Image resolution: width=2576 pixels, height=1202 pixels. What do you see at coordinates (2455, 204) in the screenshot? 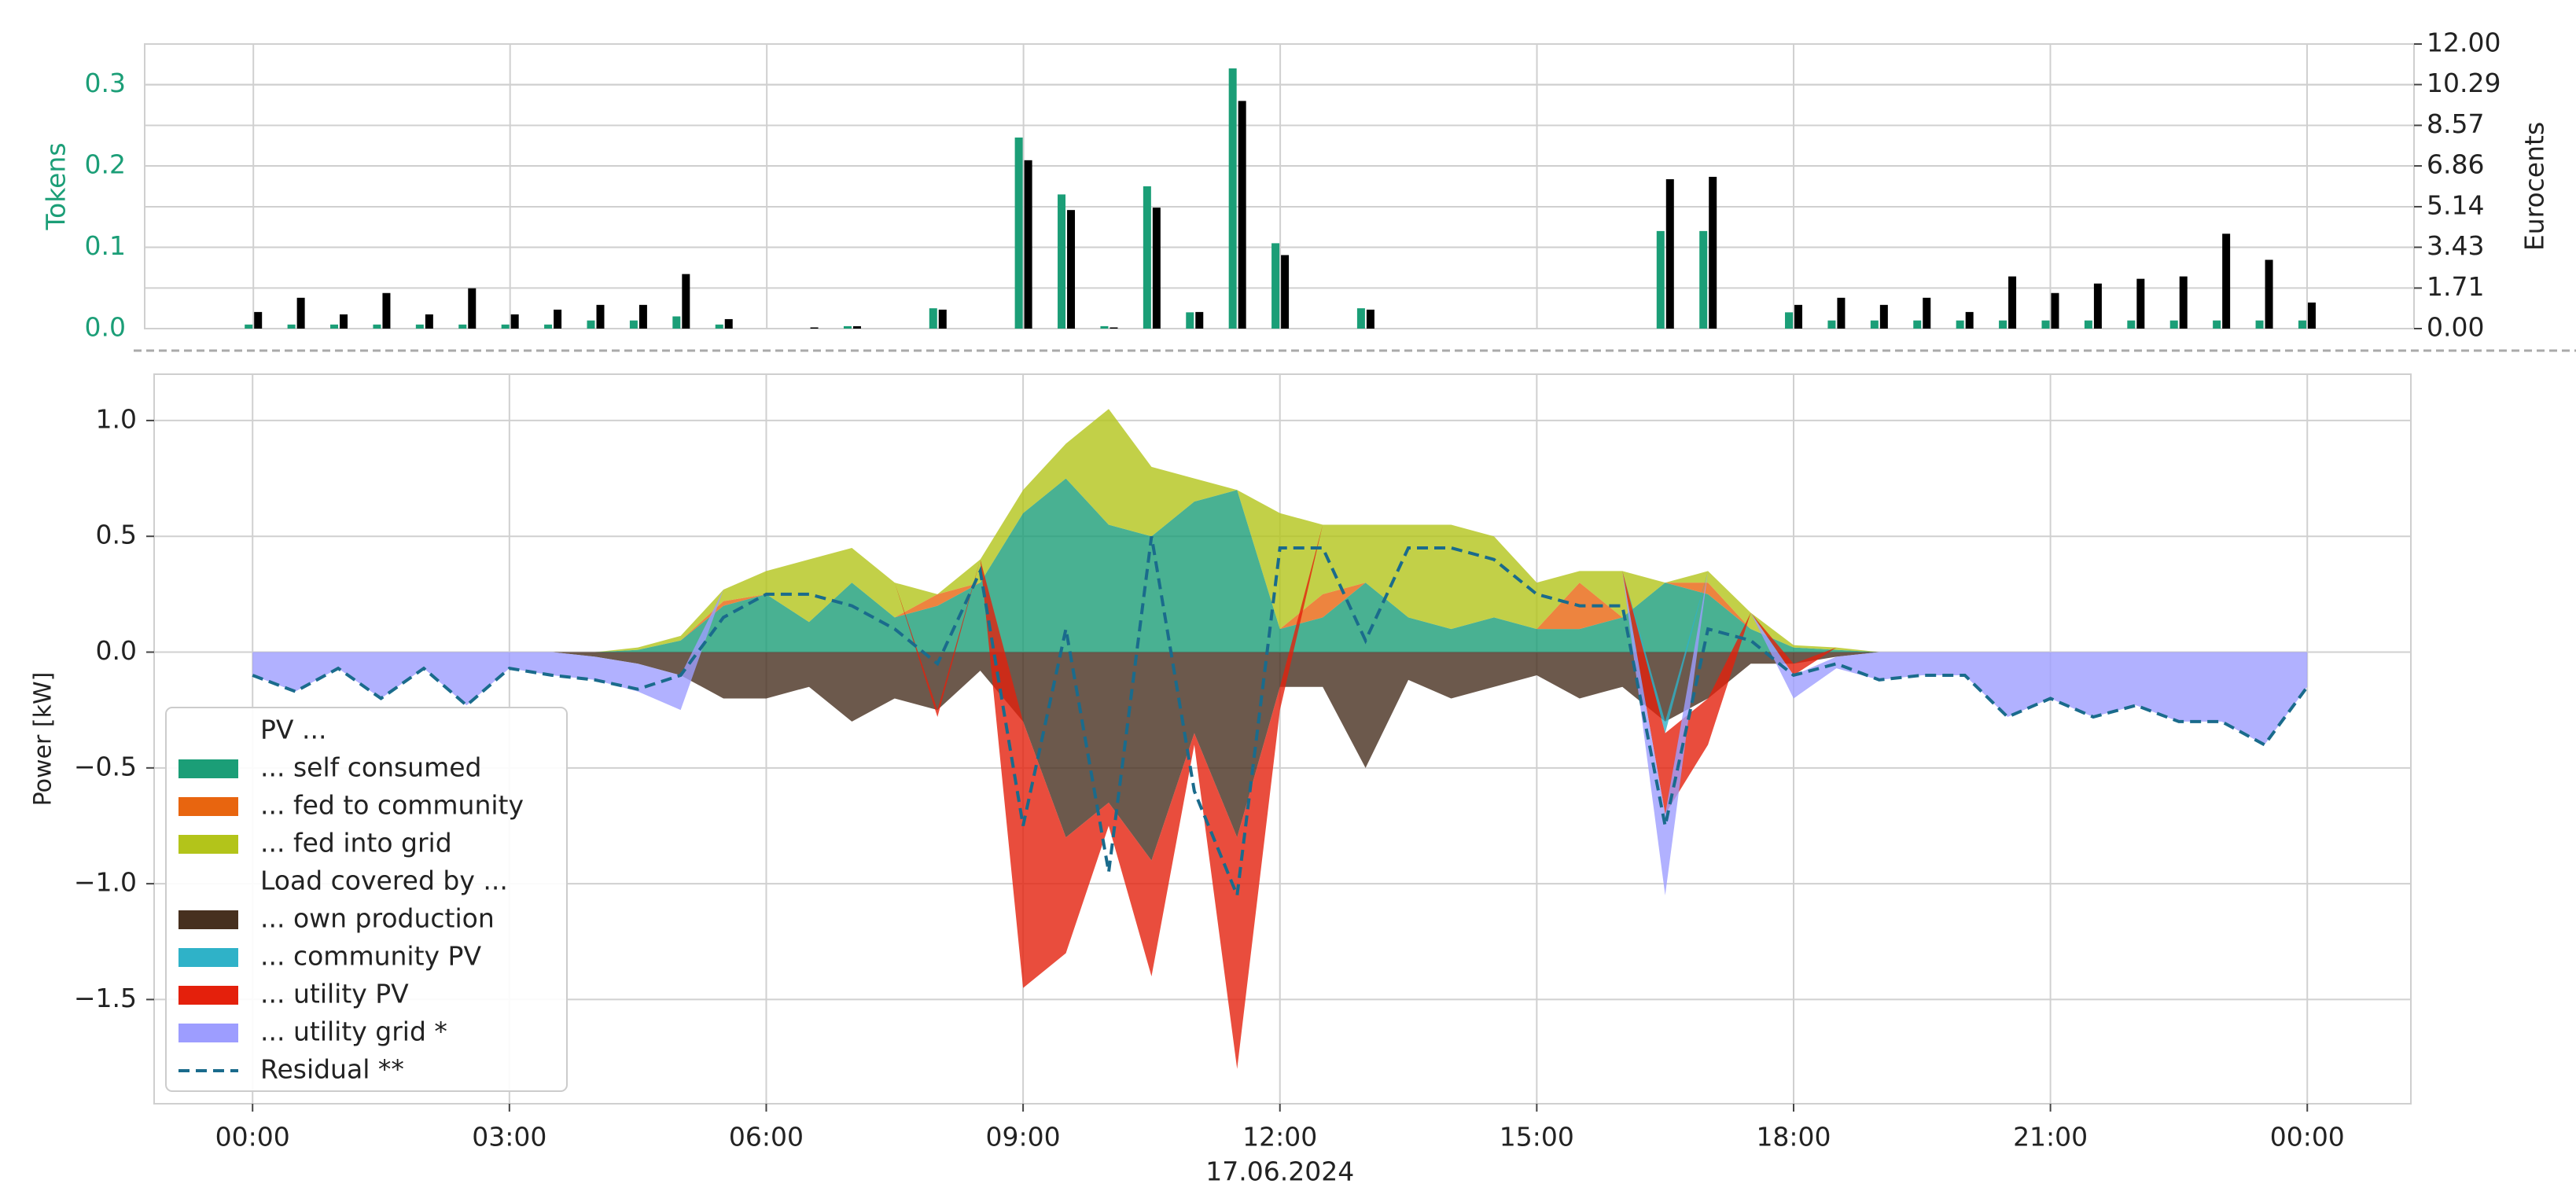
I see `y2-tick-label: 5.14` at bounding box center [2455, 204].